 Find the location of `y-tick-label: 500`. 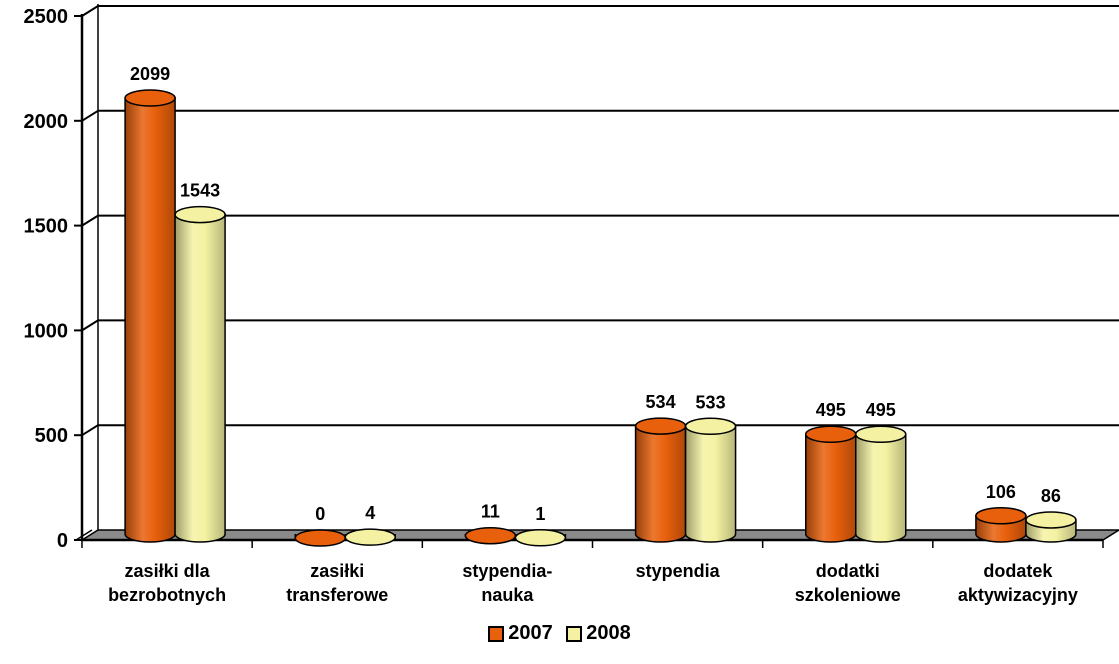

y-tick-label: 500 is located at coordinates (51, 436).